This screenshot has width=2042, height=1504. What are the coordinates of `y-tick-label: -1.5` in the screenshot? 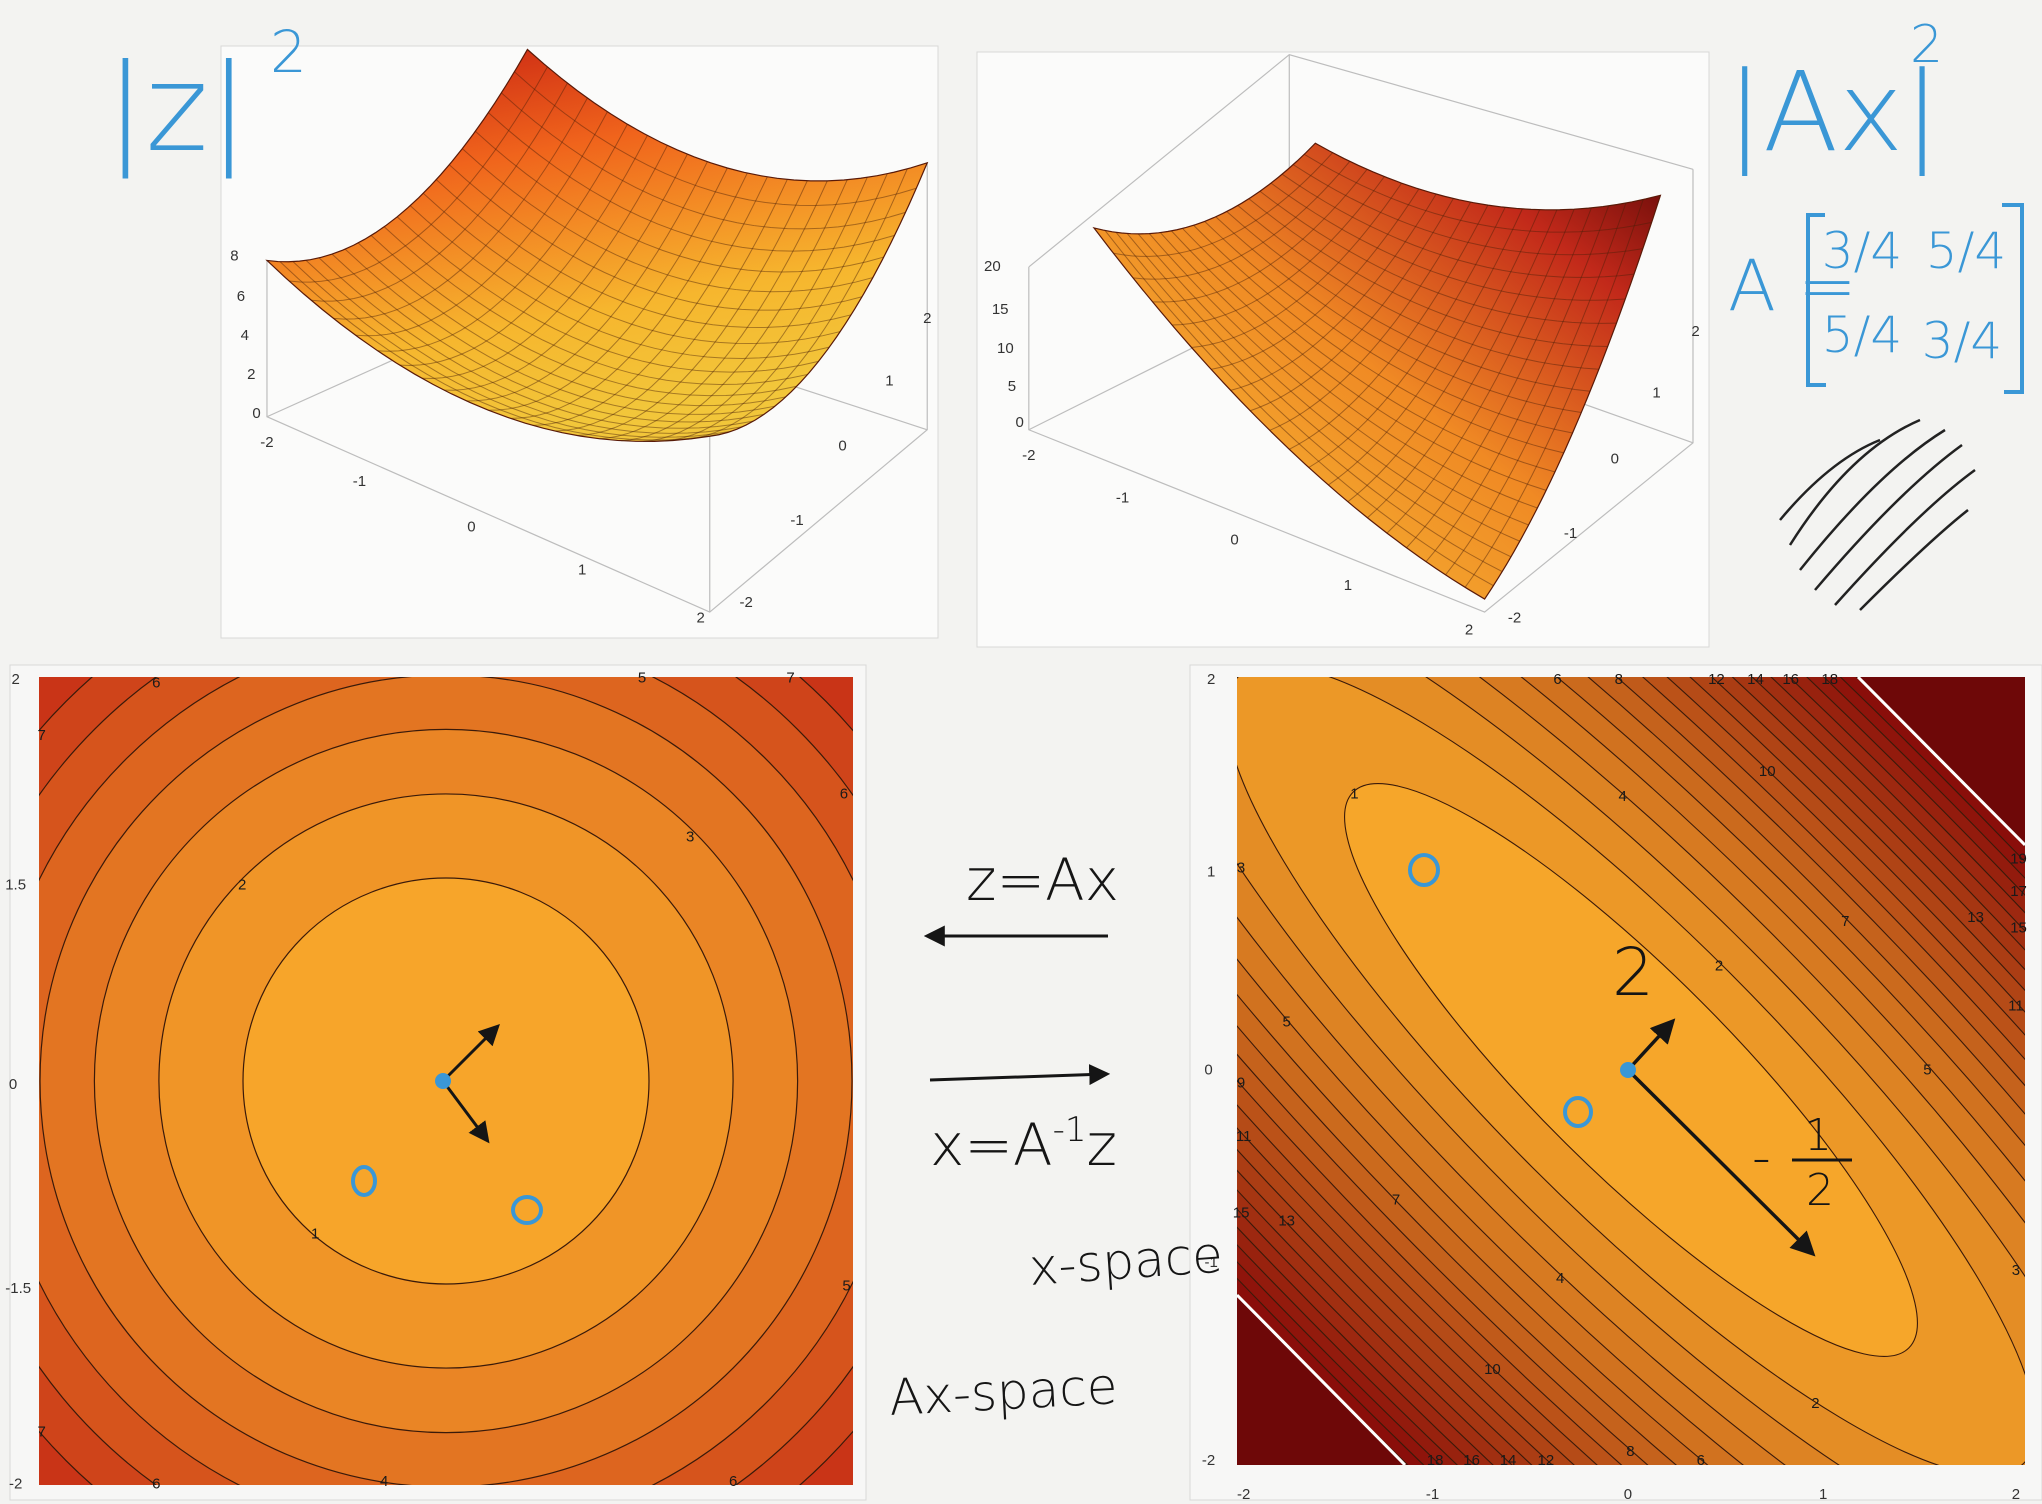 It's located at (18, 1288).